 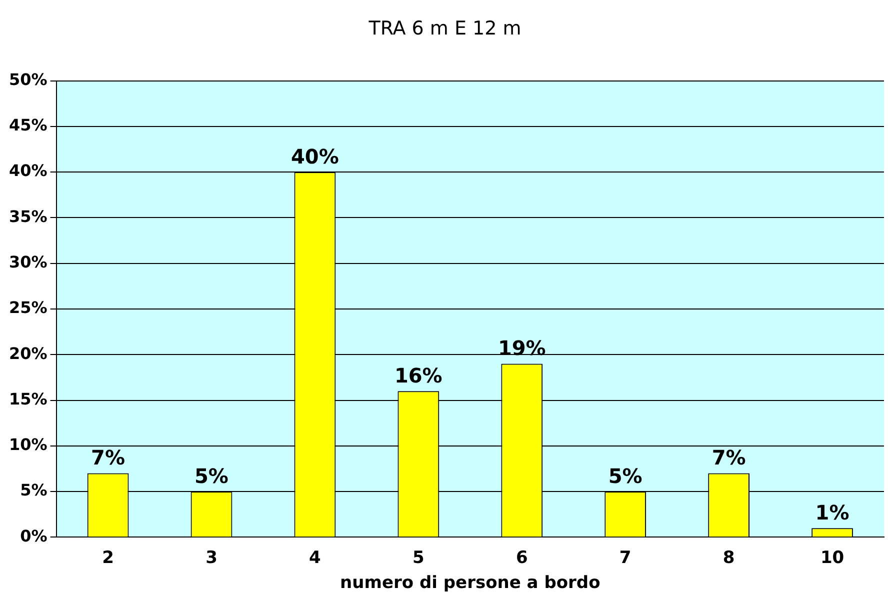 What do you see at coordinates (28, 444) in the screenshot?
I see `y-tick-label: 10%` at bounding box center [28, 444].